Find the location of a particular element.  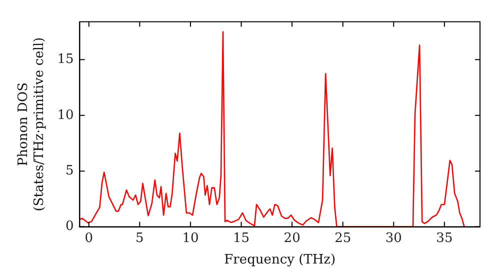

y-tick-label: 10 is located at coordinates (65, 115).